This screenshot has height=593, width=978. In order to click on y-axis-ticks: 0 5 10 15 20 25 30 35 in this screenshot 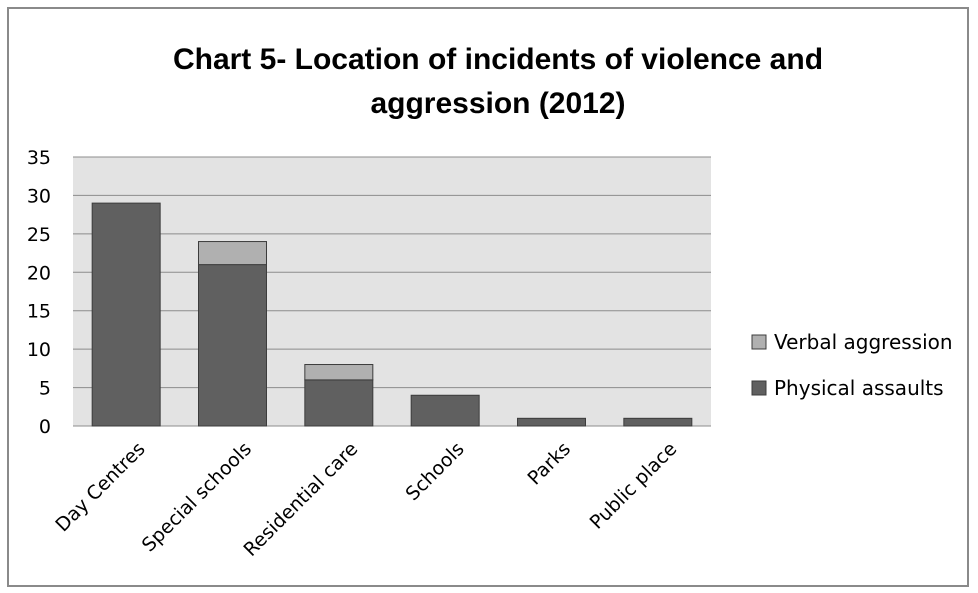, I will do `click(39, 292)`.